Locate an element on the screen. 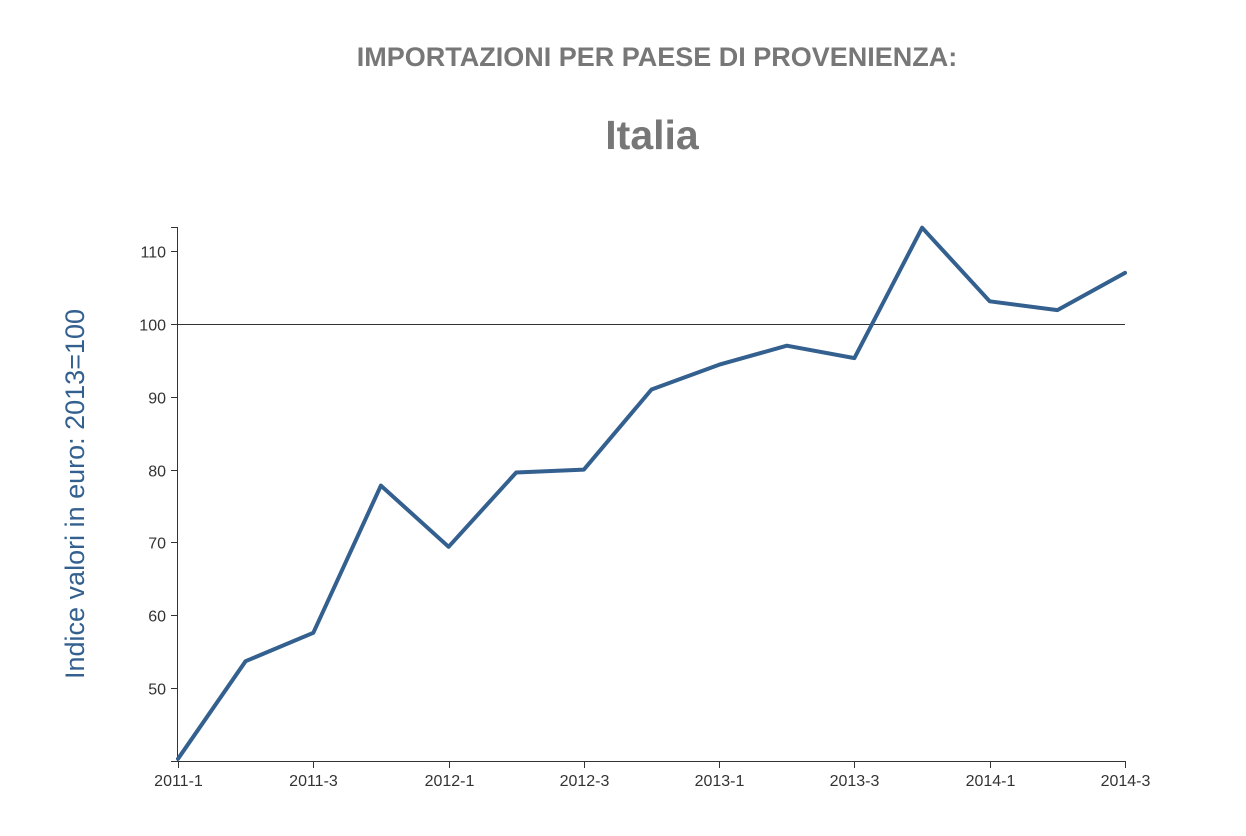  y-tick-label: 70 is located at coordinates (157, 544).